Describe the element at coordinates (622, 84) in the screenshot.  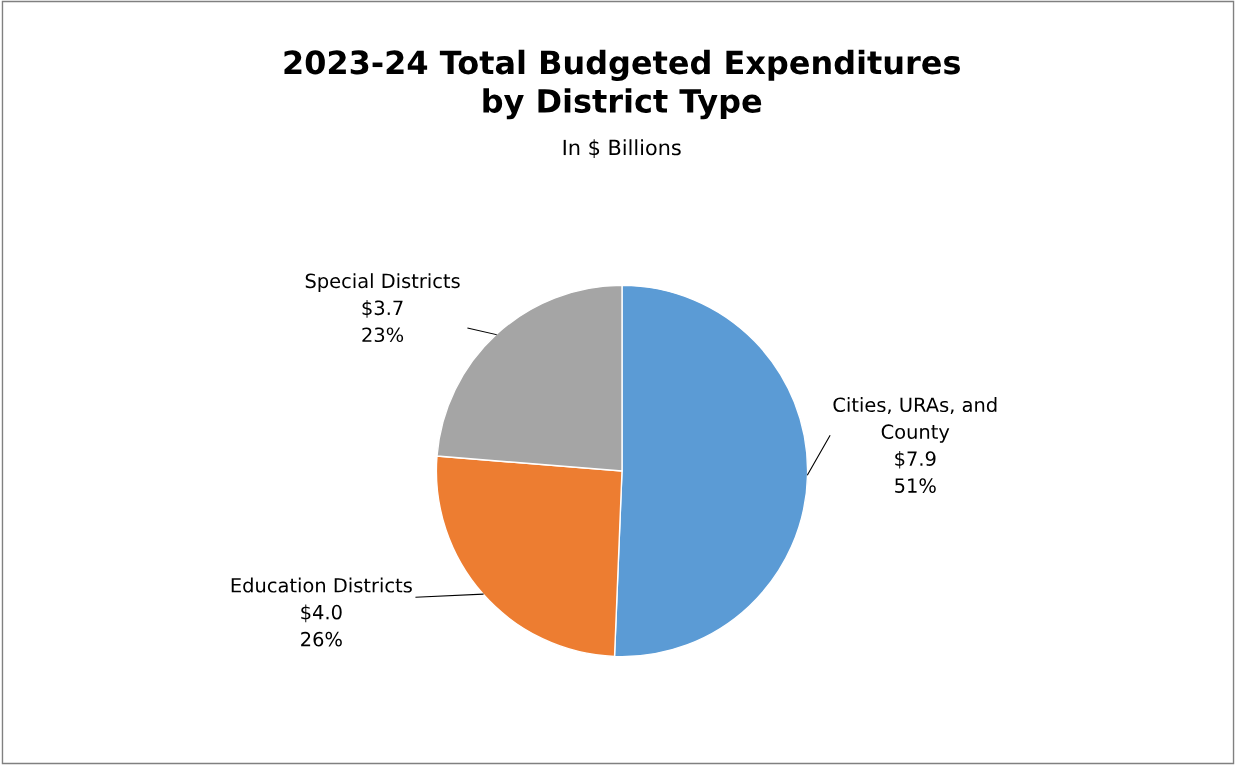
I see `chart-title: 2023-24 Total Budgeted Expenditures by District Type` at that location.